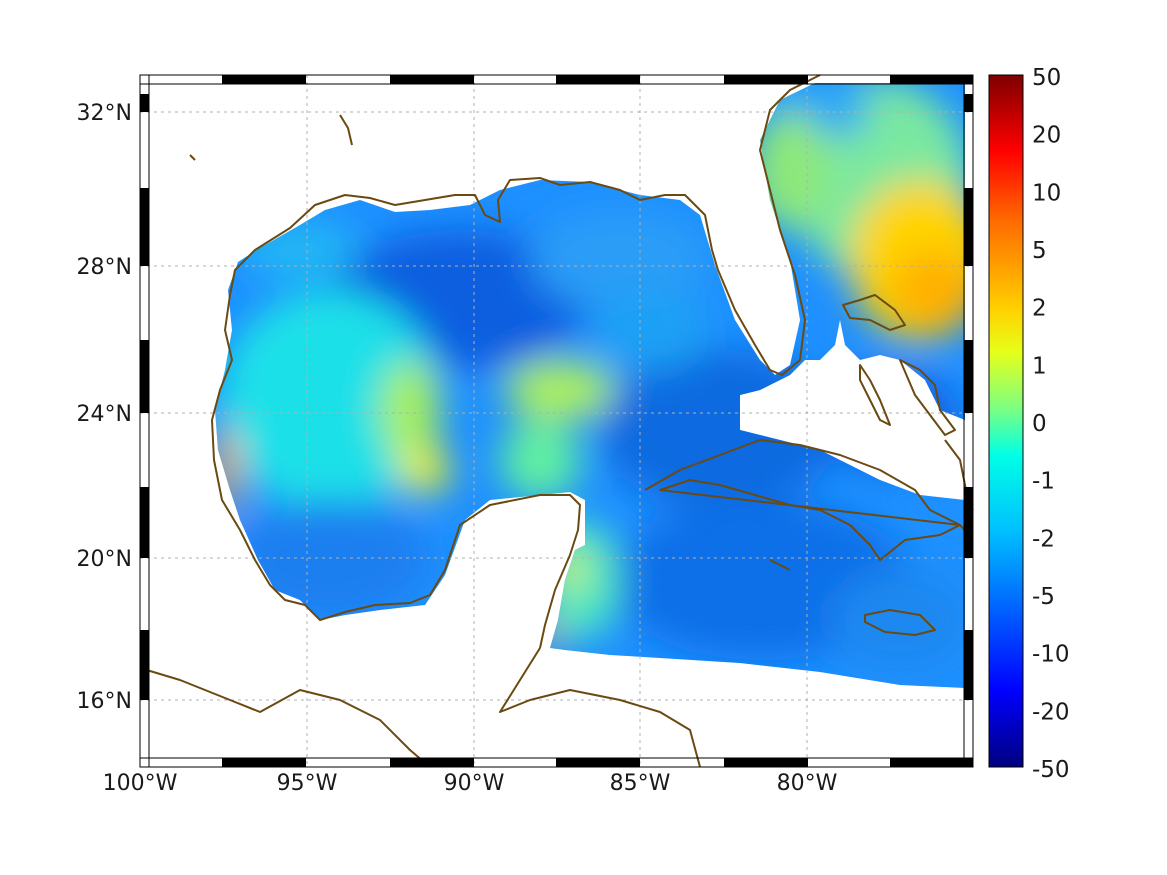 The image size is (1167, 875). I want to click on lat-tick-label: 24°N, so click(104, 414).